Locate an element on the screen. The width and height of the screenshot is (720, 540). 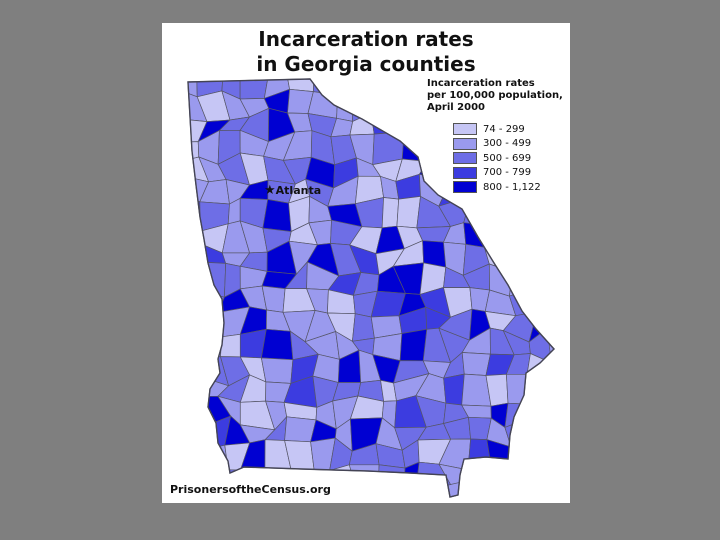
source-credit: PrisonersoftheCensus.org is located at coordinates (250, 489).